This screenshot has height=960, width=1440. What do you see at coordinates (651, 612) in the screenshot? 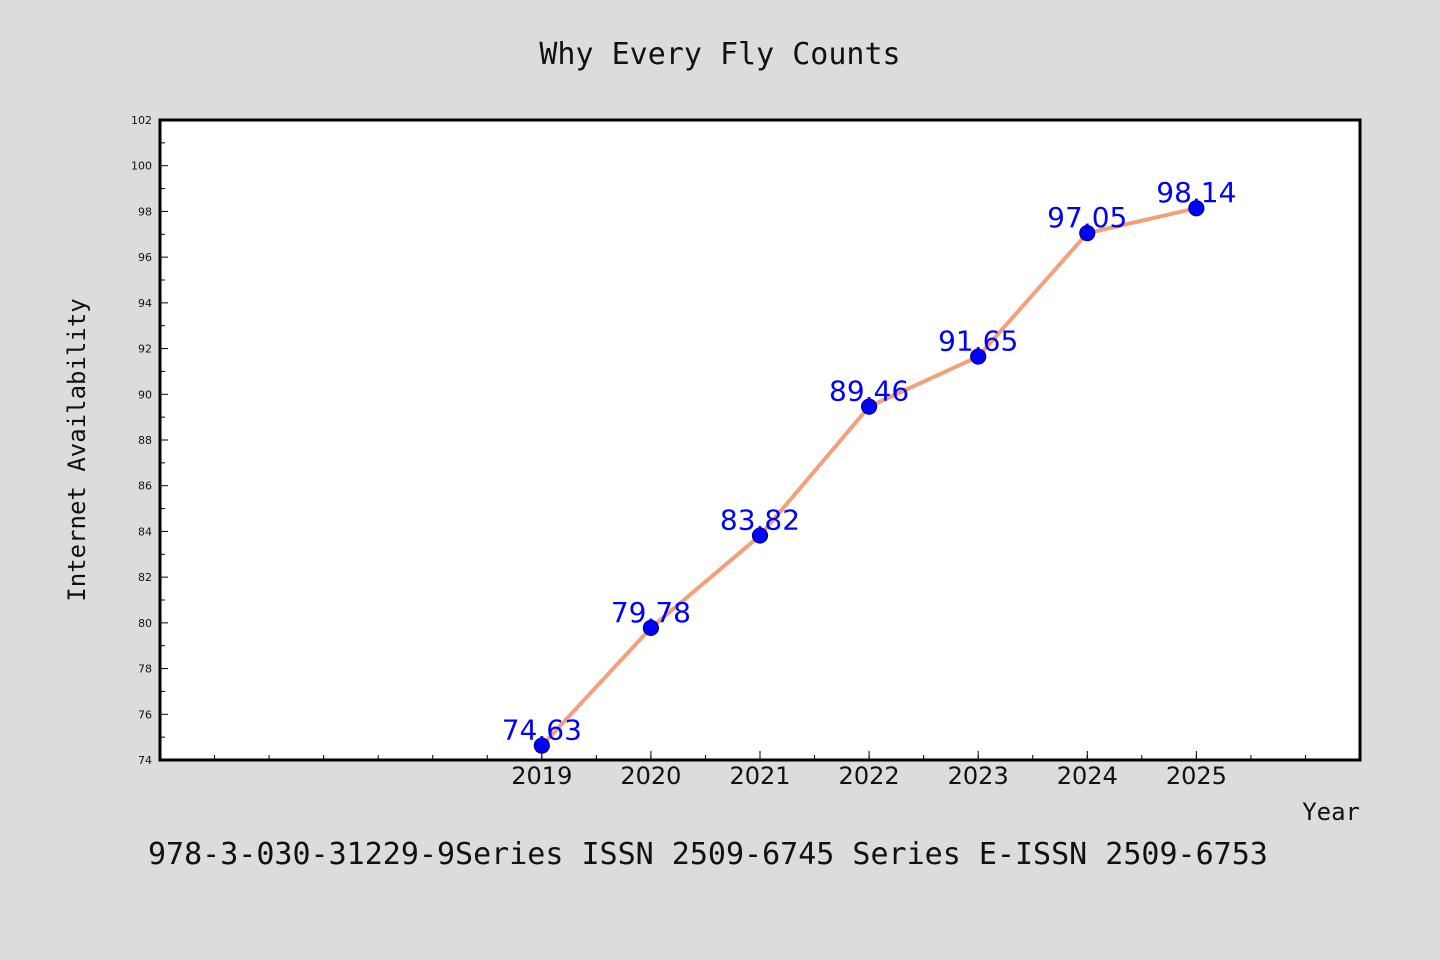
I see `data-label: 79.78` at bounding box center [651, 612].